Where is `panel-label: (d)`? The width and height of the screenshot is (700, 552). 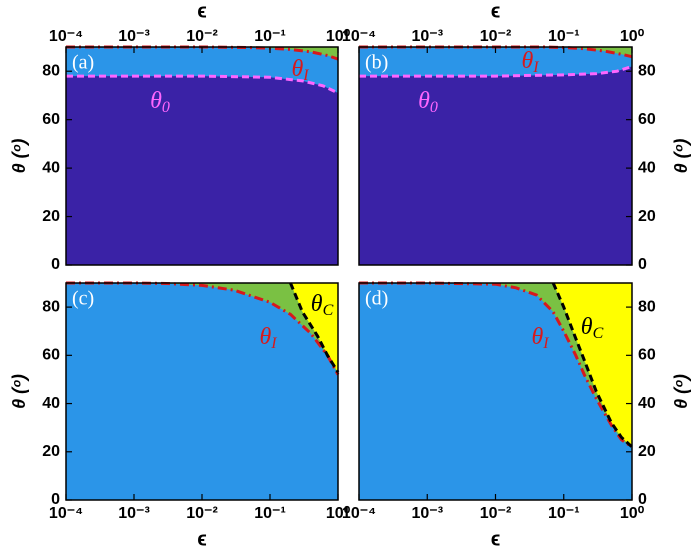 panel-label: (d) is located at coordinates (376, 299).